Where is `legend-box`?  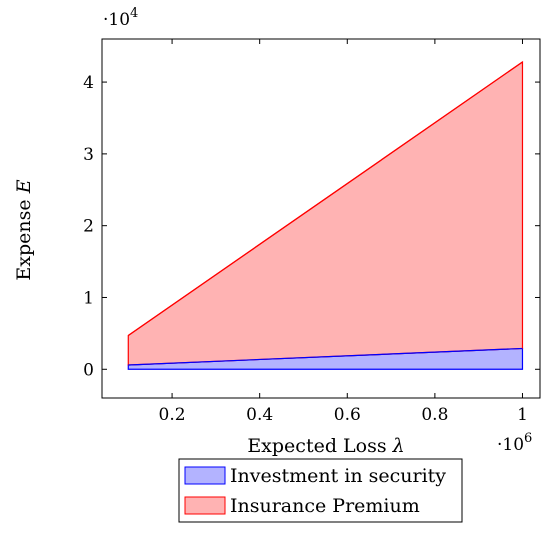 legend-box is located at coordinates (320, 490).